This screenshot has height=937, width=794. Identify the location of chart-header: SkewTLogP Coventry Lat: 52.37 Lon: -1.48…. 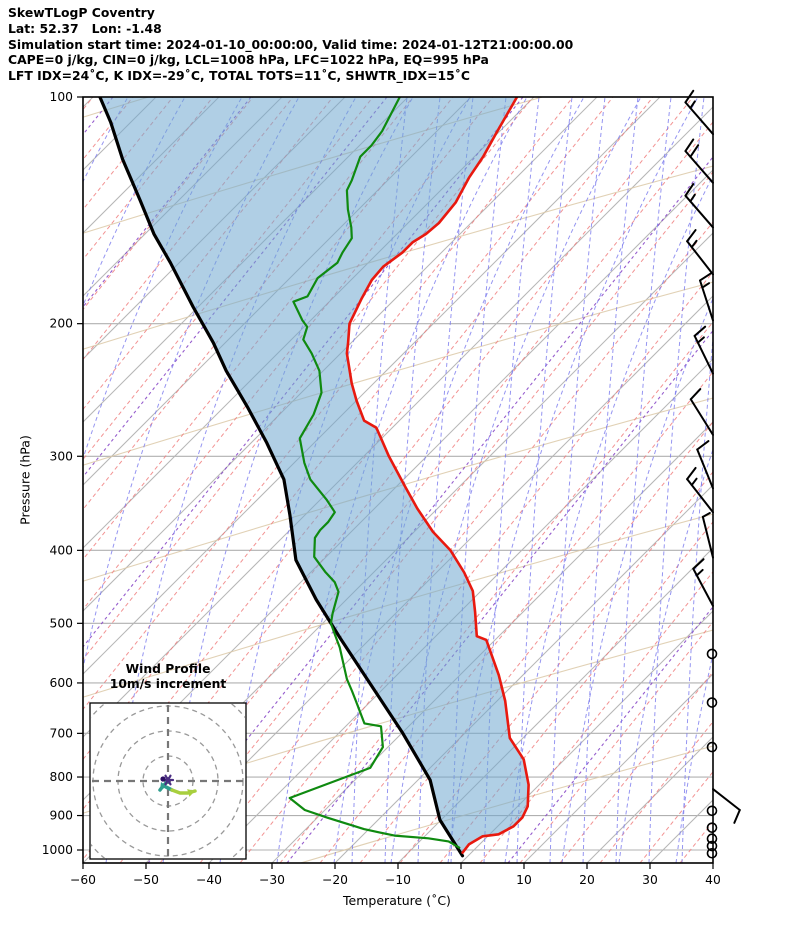
(290, 44).